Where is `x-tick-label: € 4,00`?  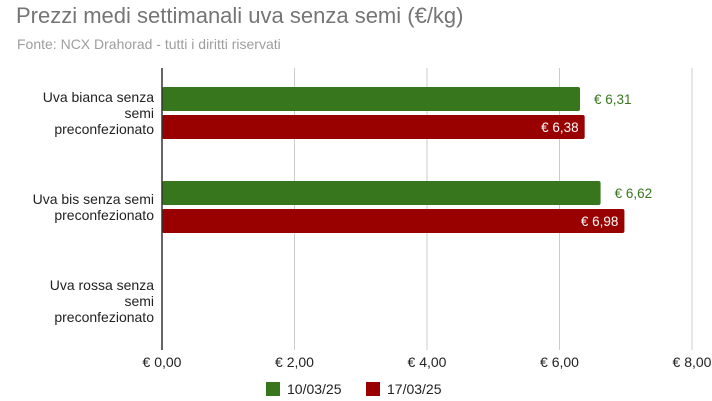
x-tick-label: € 4,00 is located at coordinates (427, 362).